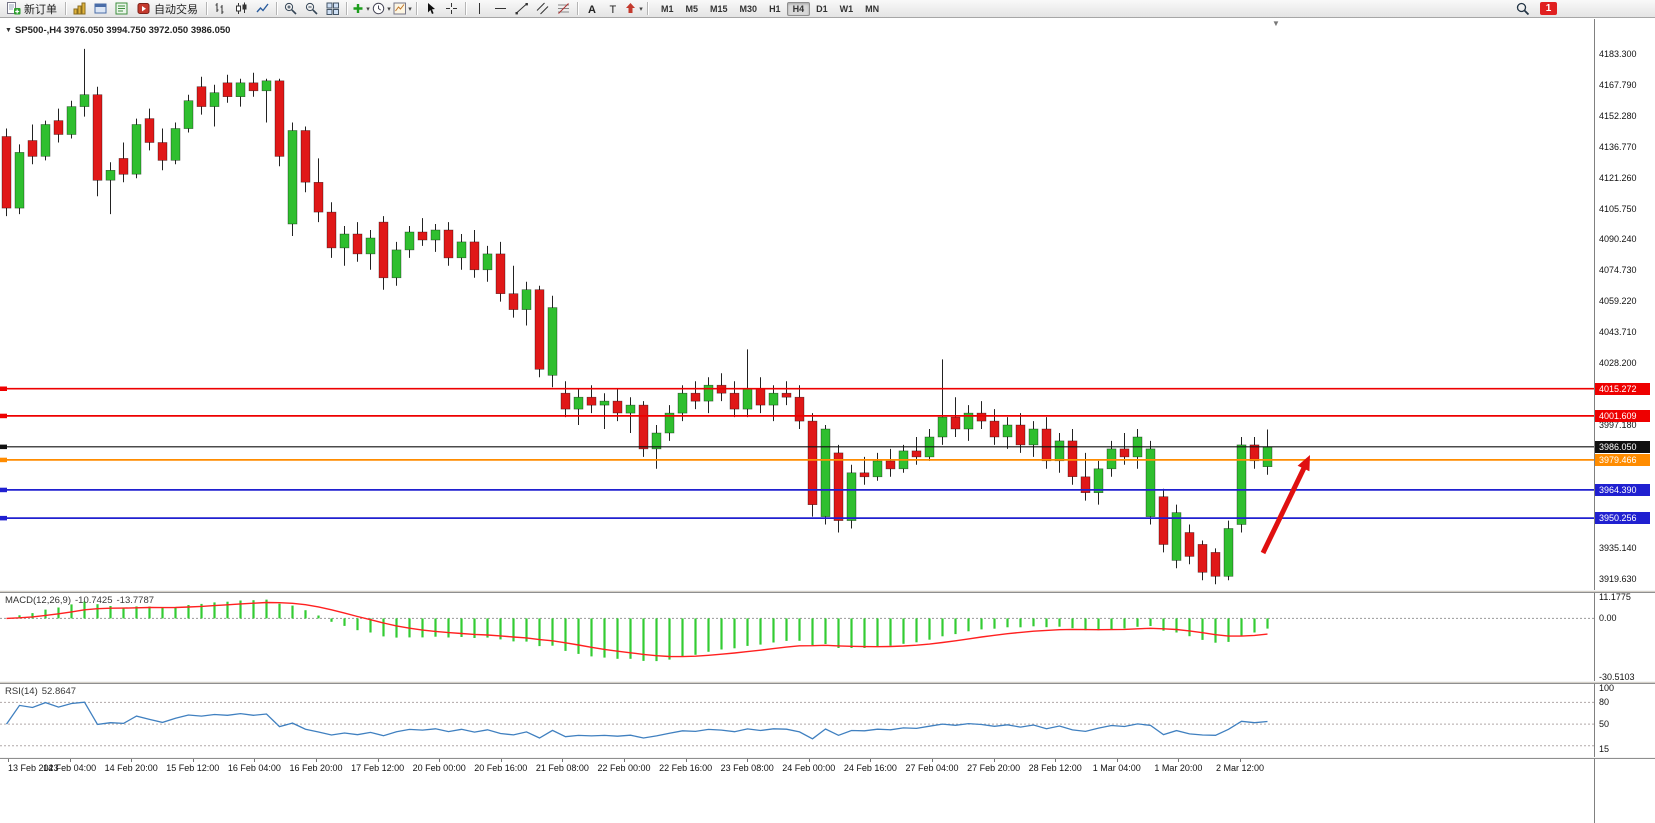 The image size is (1655, 823). I want to click on charts-button, so click(79, 9).